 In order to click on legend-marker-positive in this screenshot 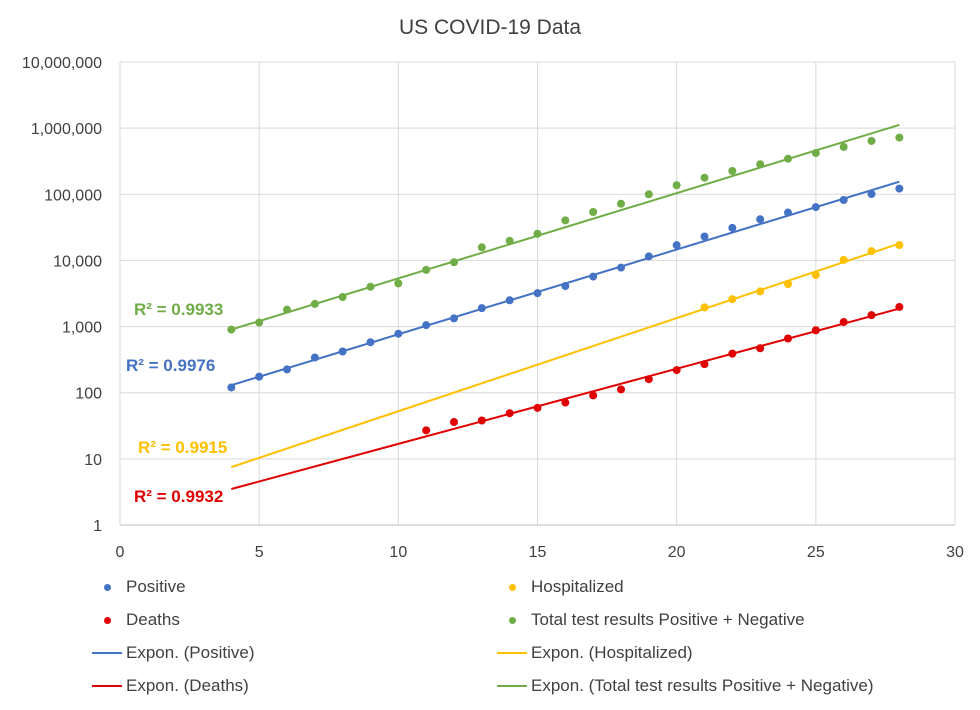, I will do `click(107, 587)`.